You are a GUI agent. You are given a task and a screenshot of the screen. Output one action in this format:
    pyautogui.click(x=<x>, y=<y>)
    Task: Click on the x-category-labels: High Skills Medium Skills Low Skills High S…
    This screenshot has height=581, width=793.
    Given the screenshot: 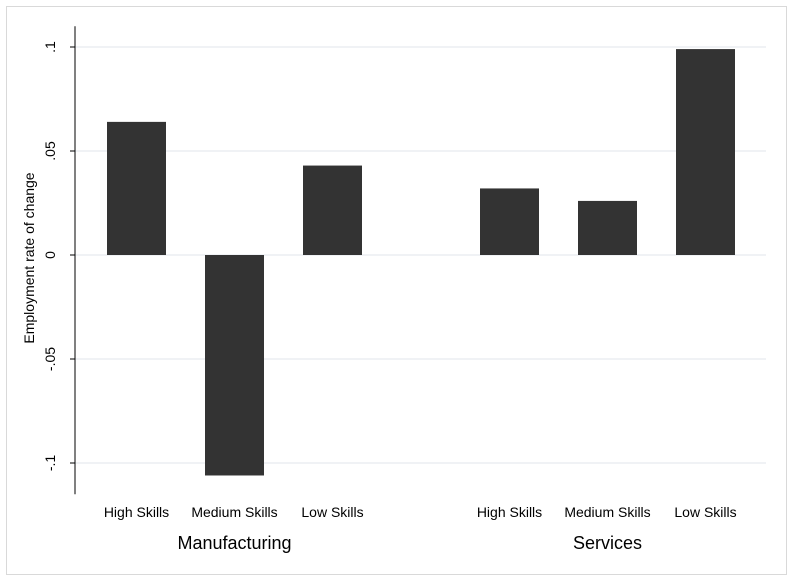 What is the action you would take?
    pyautogui.click(x=420, y=512)
    